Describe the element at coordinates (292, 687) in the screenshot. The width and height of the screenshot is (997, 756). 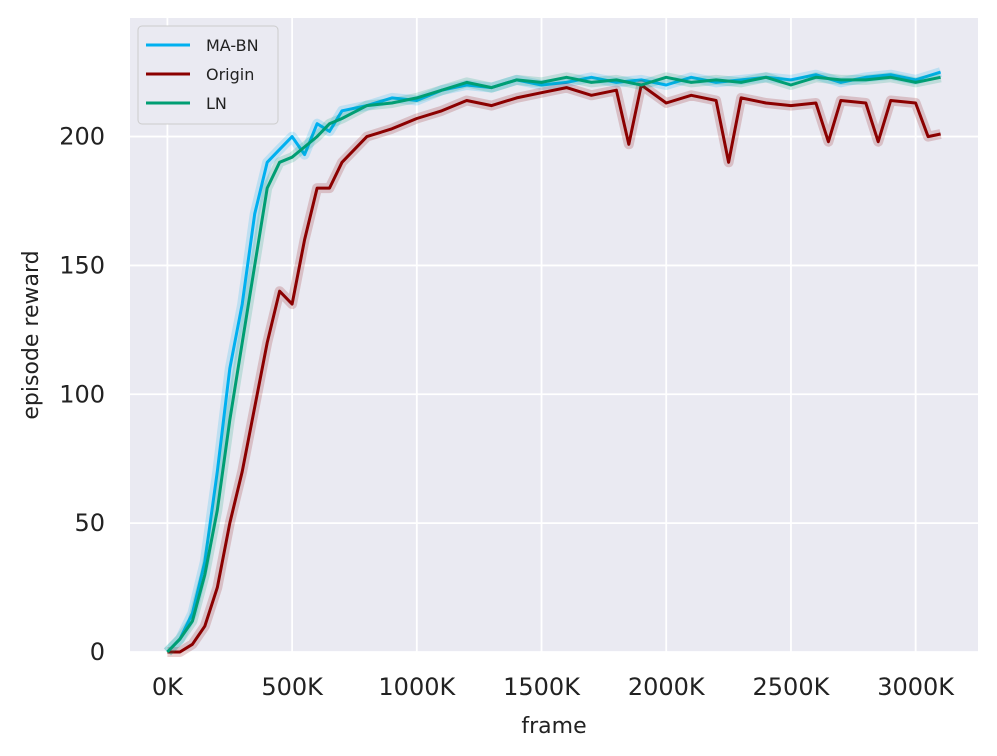
I see `x-tick-label: 500K` at that location.